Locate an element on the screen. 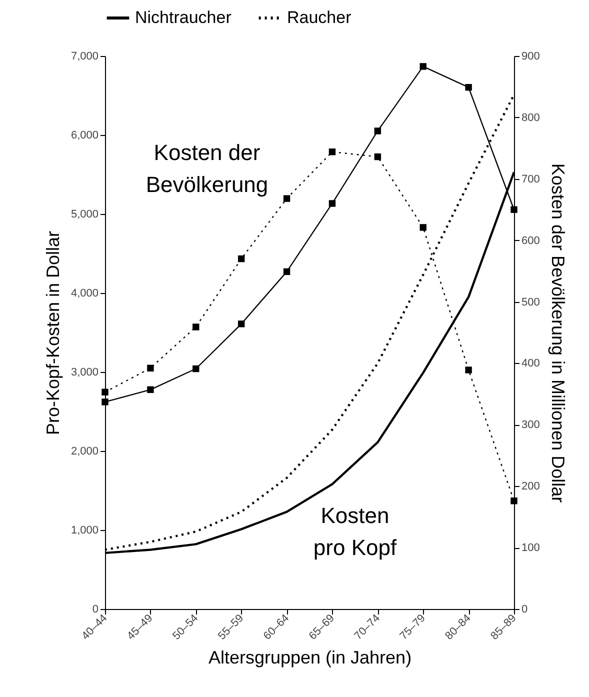  y-tick-label: 5,000 is located at coordinates (84, 214).